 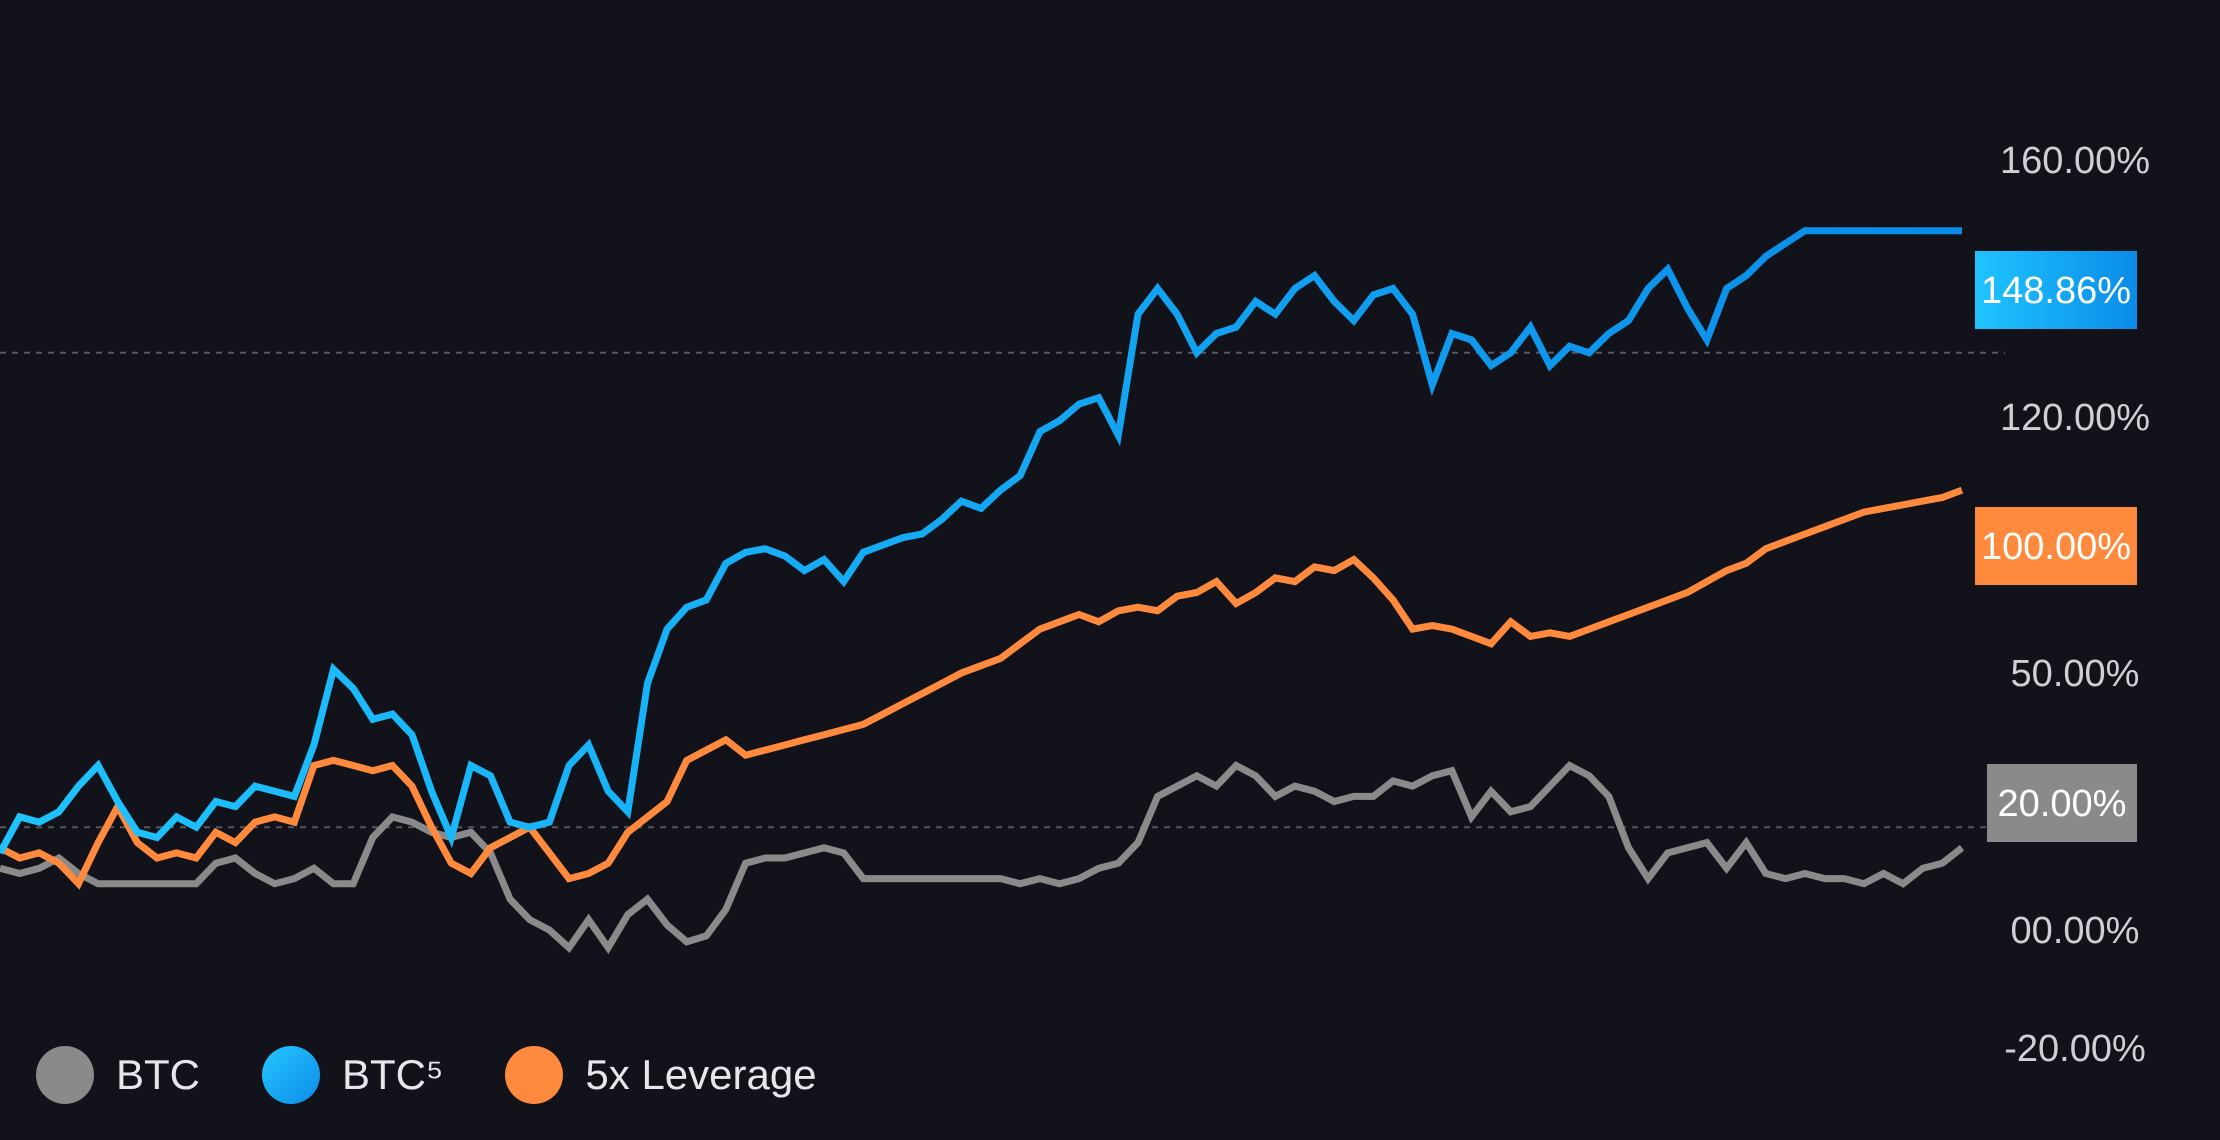 I want to click on y-axis: 160.00% 120.00% 50.00% 00.00% -20.00%, so click(x=2075, y=605).